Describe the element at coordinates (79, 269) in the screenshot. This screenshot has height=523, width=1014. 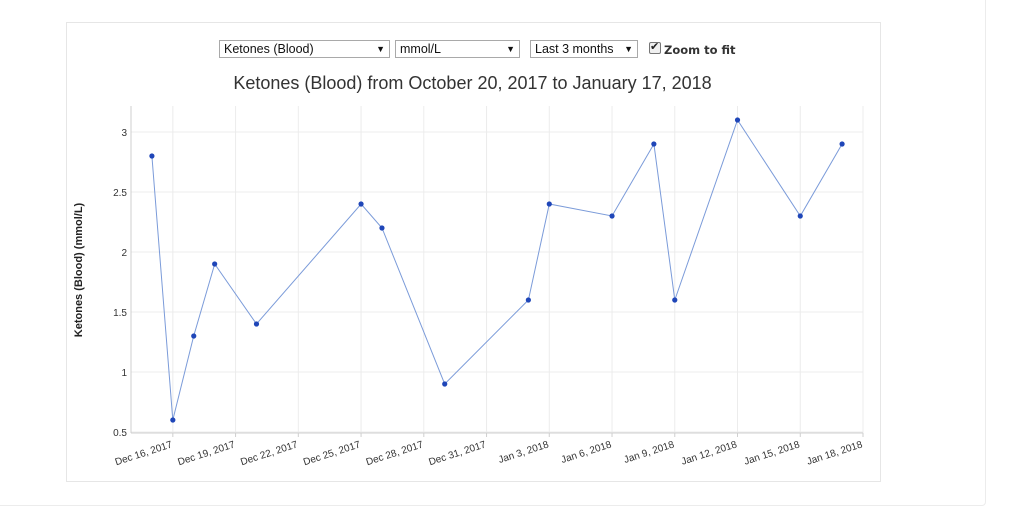
I see `y-axis-label: Ketones (Blood) (mmol/L)` at that location.